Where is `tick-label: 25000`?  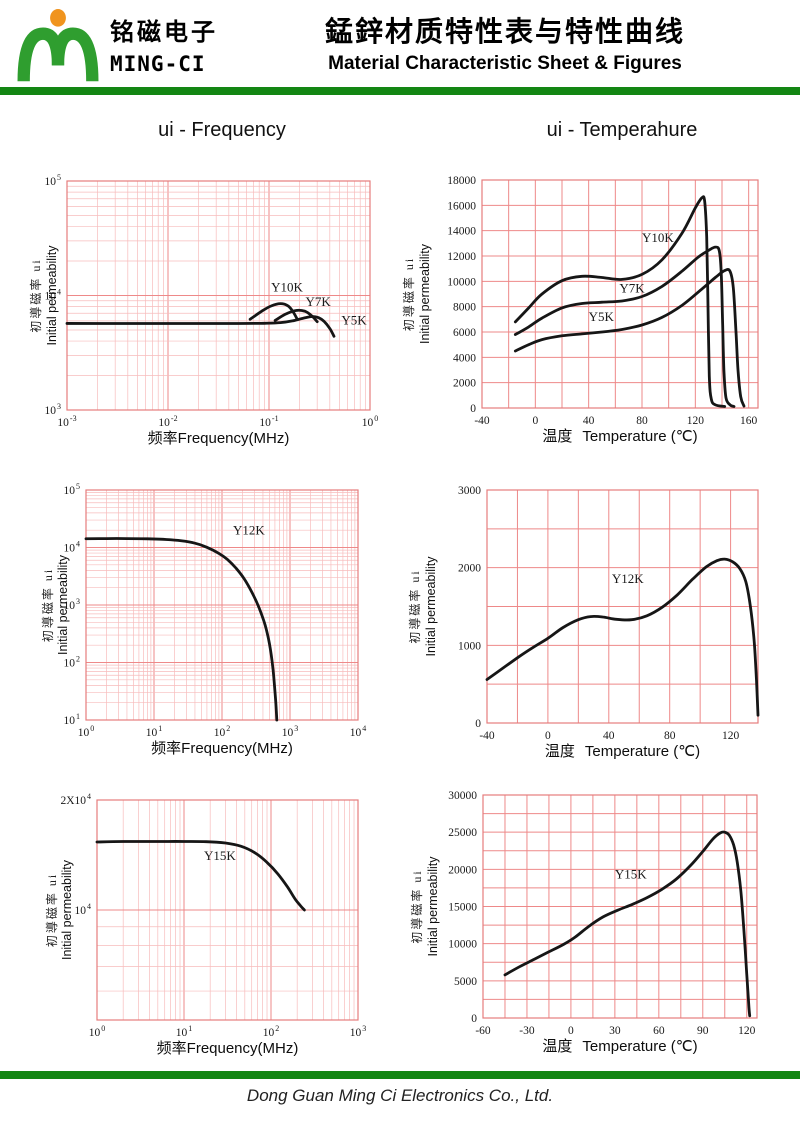
tick-label: 25000 is located at coordinates (462, 833).